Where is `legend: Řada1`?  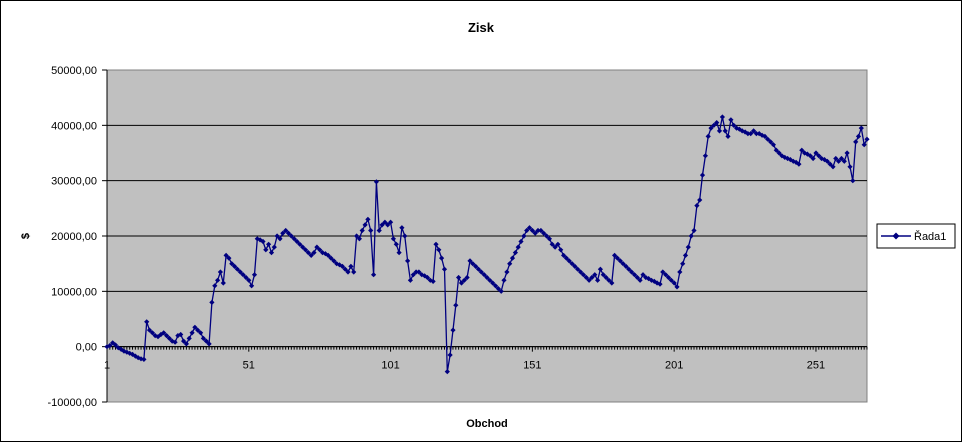
legend: Řada1 is located at coordinates (916, 236).